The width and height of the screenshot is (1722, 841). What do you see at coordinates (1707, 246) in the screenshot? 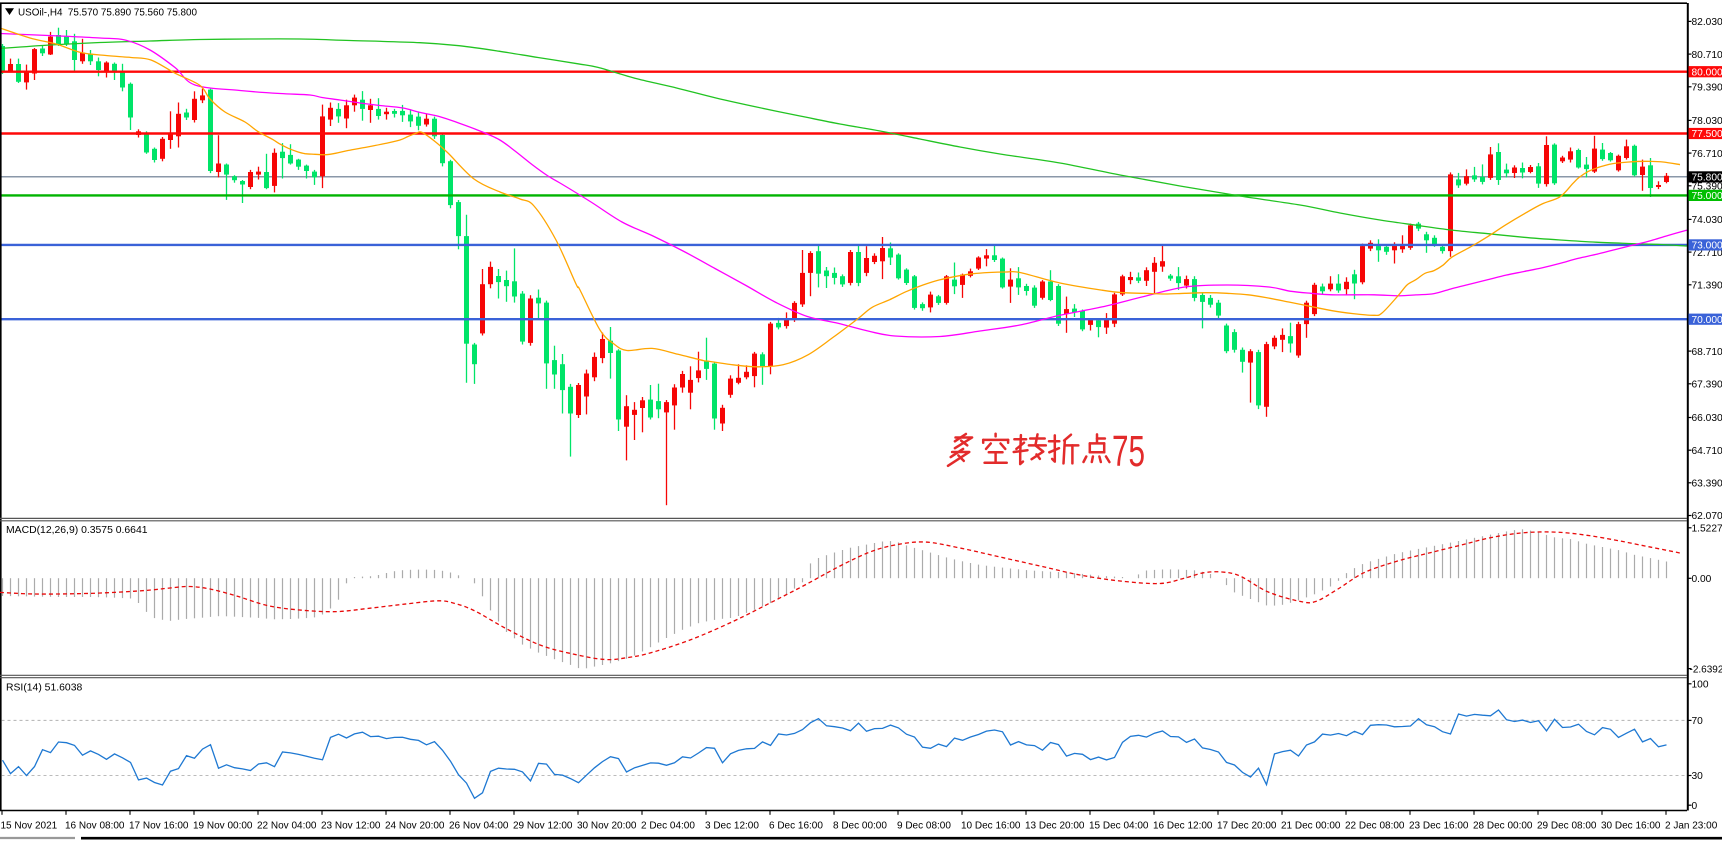
I see `svg-text: 73.000` at bounding box center [1707, 246].